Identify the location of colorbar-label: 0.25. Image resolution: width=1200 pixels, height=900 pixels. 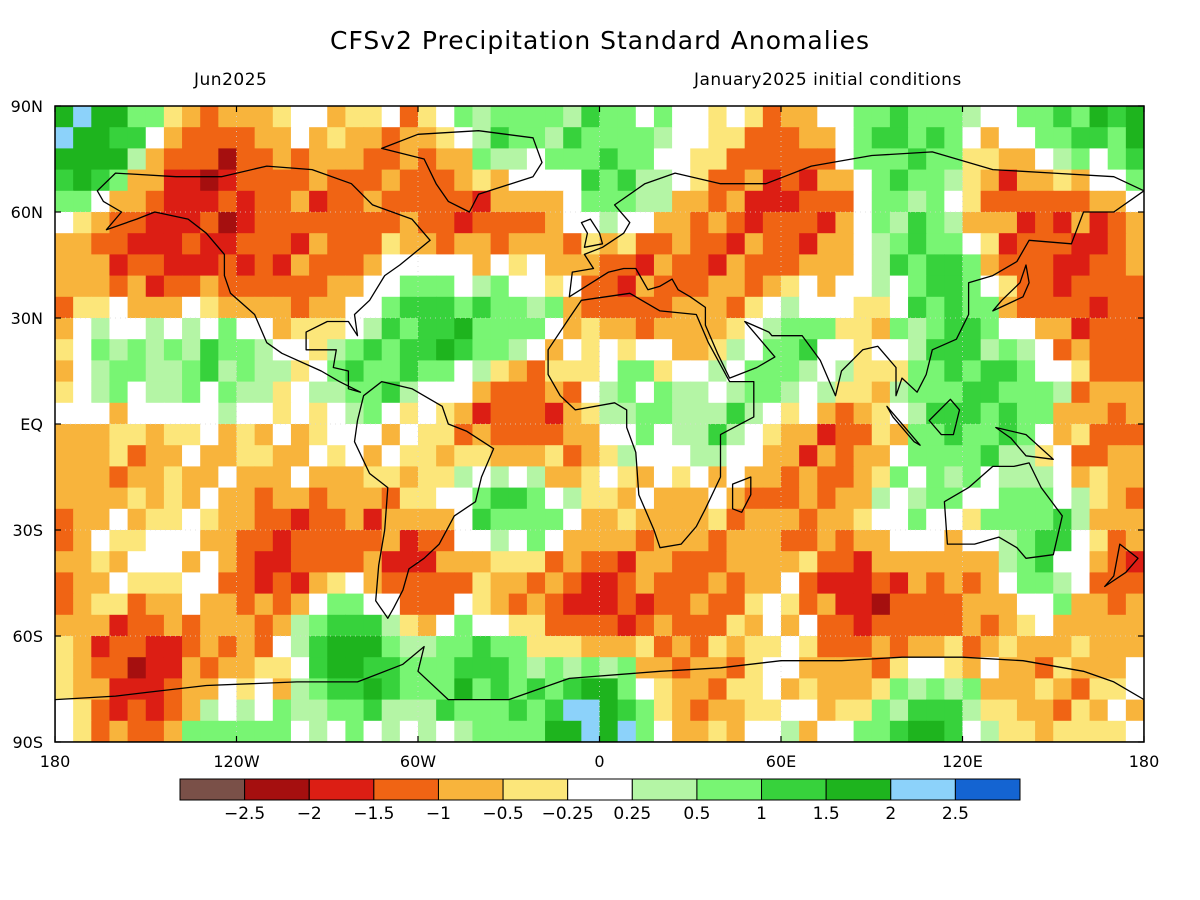
(632, 814).